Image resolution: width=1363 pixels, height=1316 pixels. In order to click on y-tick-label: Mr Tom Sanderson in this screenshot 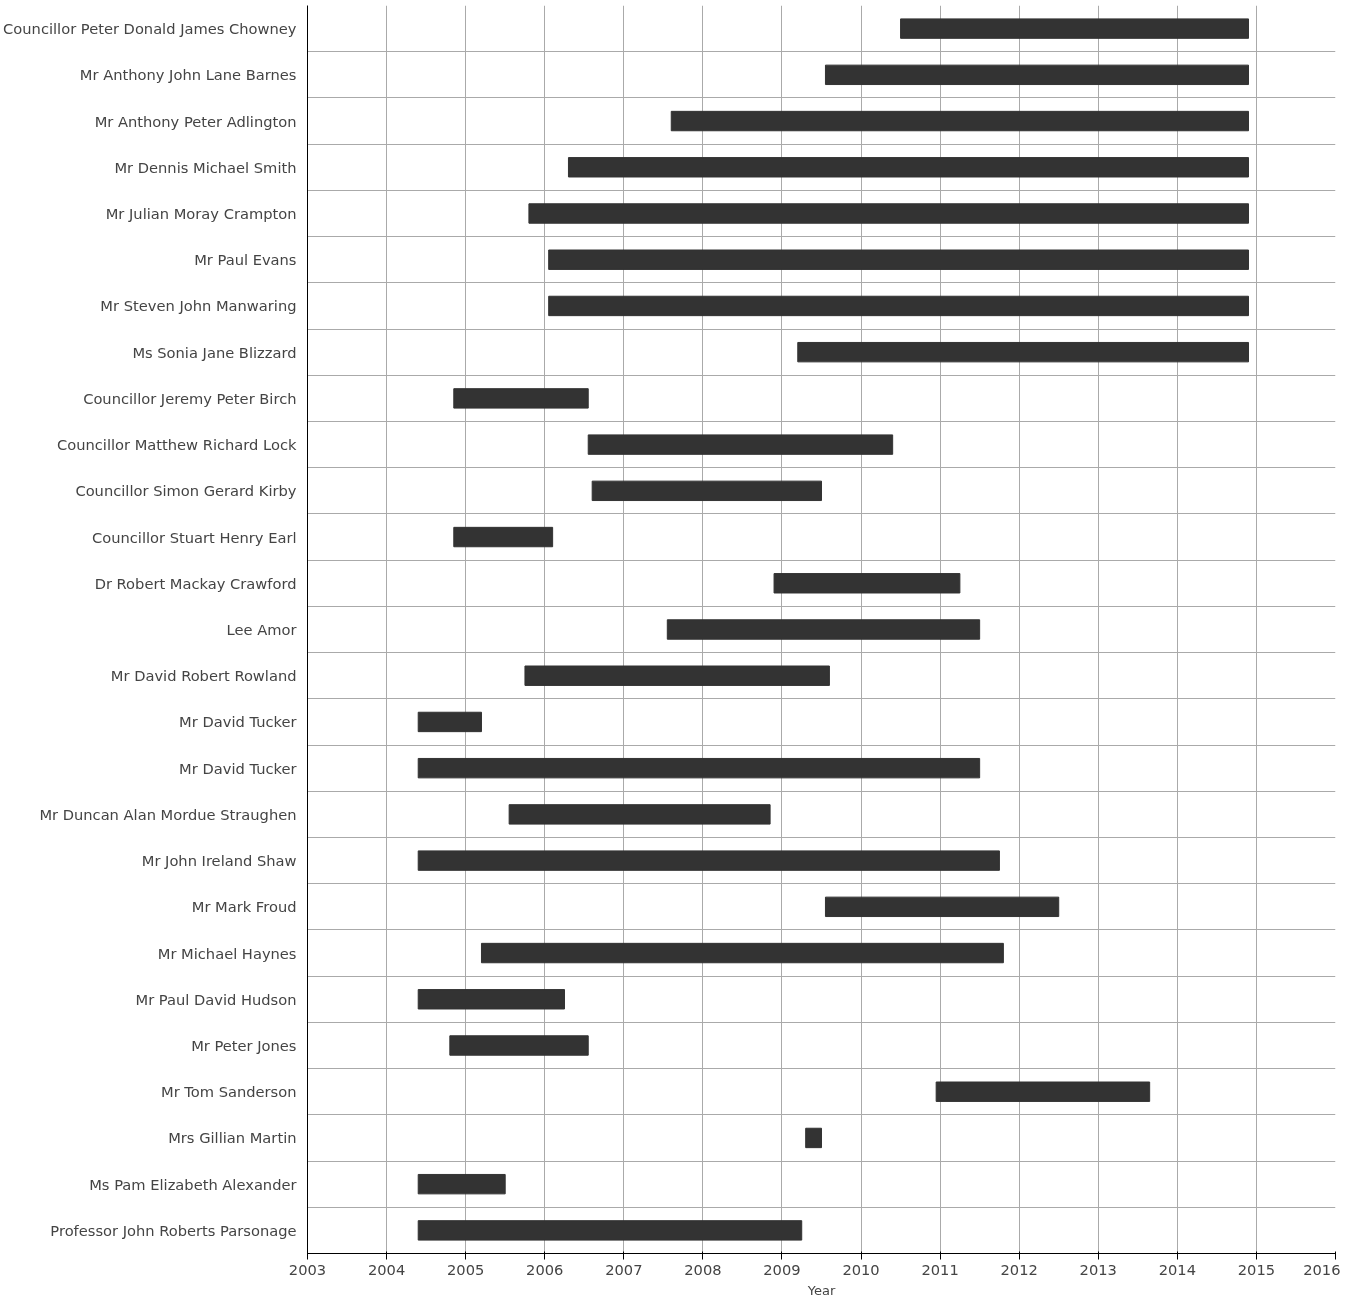, I will do `click(228, 1092)`.